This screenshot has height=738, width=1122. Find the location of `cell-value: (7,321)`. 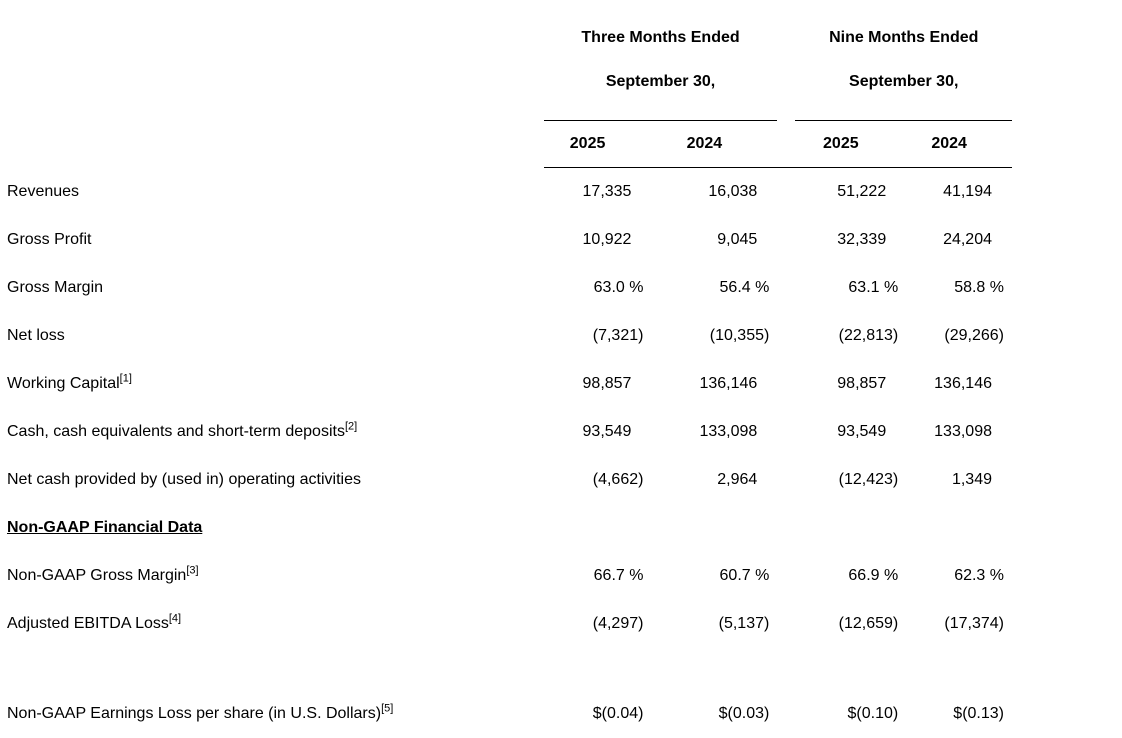

cell-value: (7,321) is located at coordinates (618, 335).